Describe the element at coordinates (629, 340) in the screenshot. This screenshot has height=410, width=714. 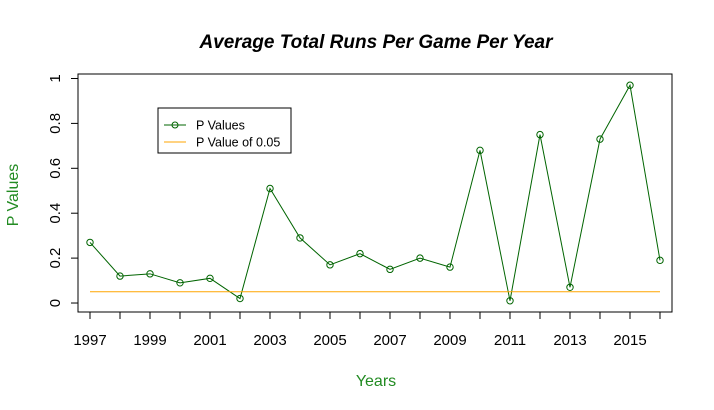
I see `x-tick-label: 2015` at that location.